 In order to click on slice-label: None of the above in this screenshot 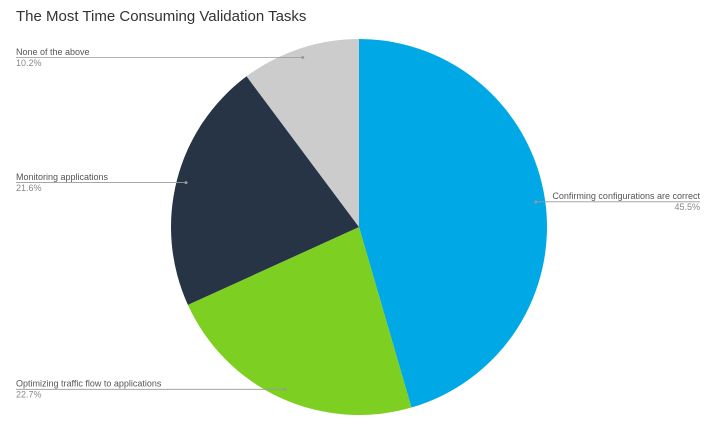, I will do `click(53, 52)`.